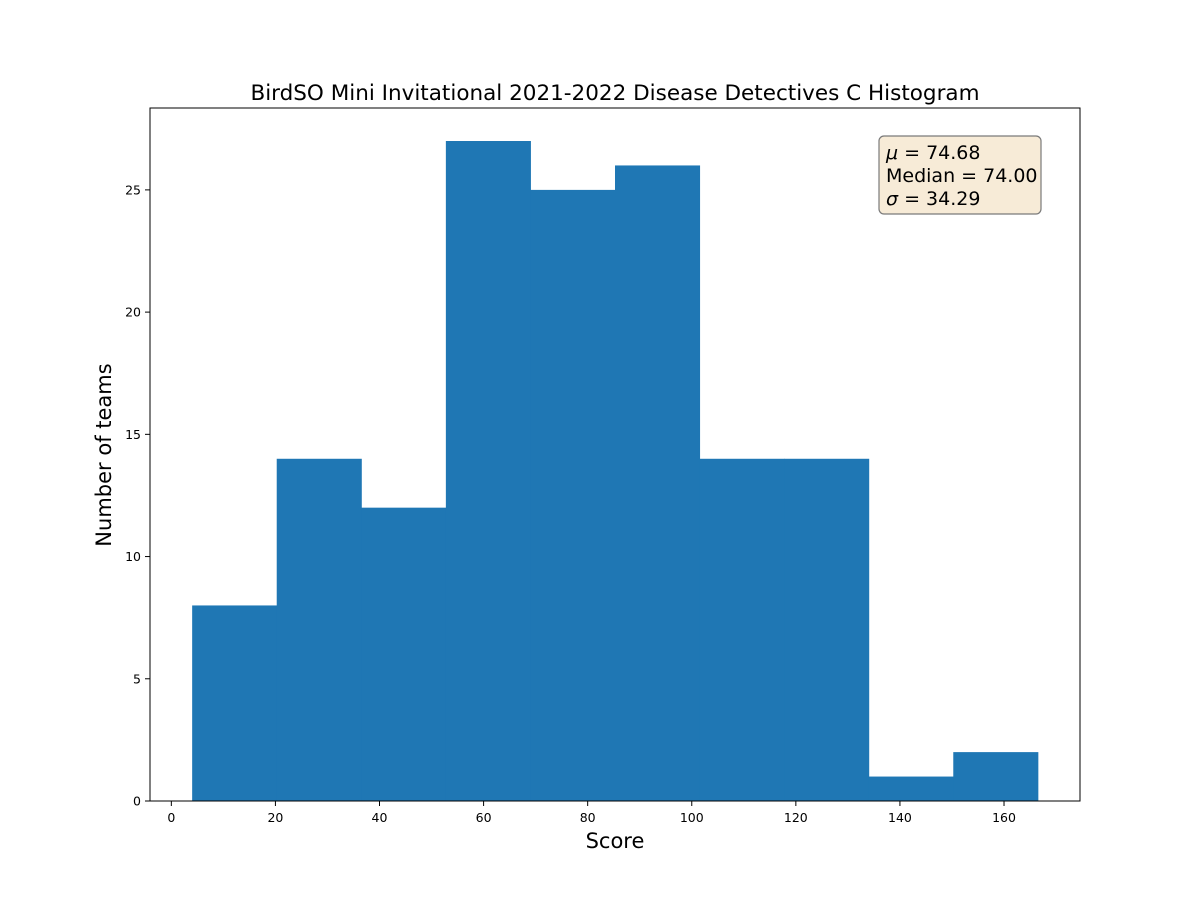  I want to click on stats-mean-line: μ = 74.68, so click(933, 153).